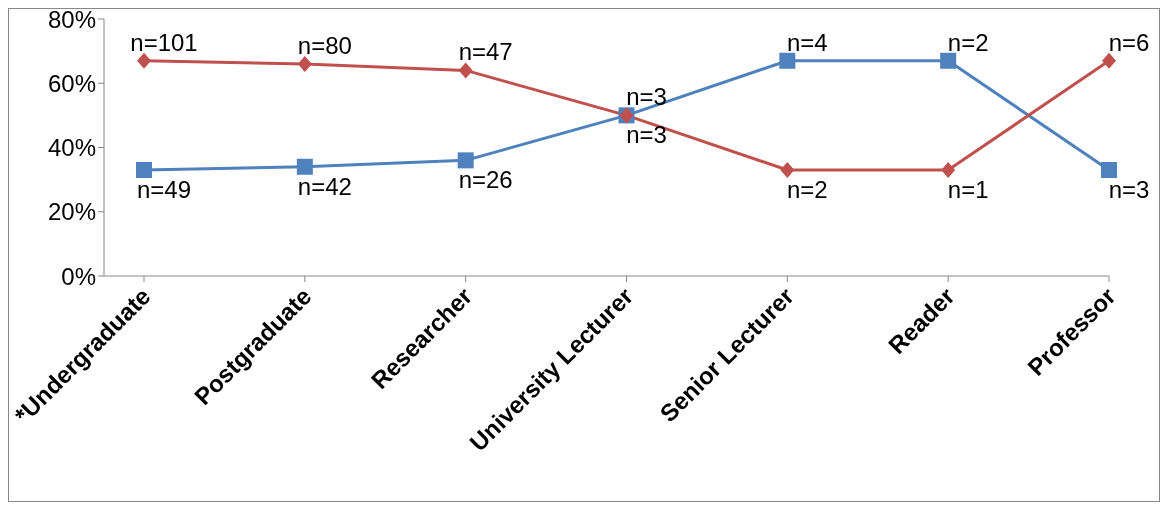  I want to click on annotation: n=49, so click(164, 189).